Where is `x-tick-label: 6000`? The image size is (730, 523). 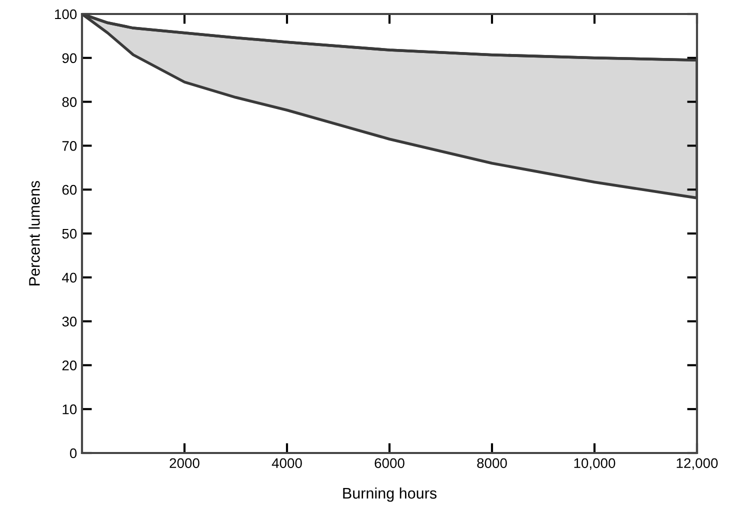 x-tick-label: 6000 is located at coordinates (389, 463).